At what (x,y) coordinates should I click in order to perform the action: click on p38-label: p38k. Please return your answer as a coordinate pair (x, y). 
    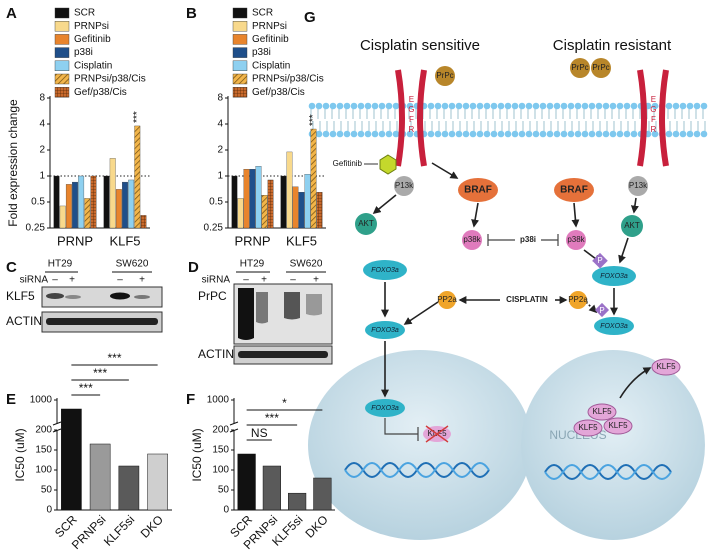
    Looking at the image, I should click on (576, 239).